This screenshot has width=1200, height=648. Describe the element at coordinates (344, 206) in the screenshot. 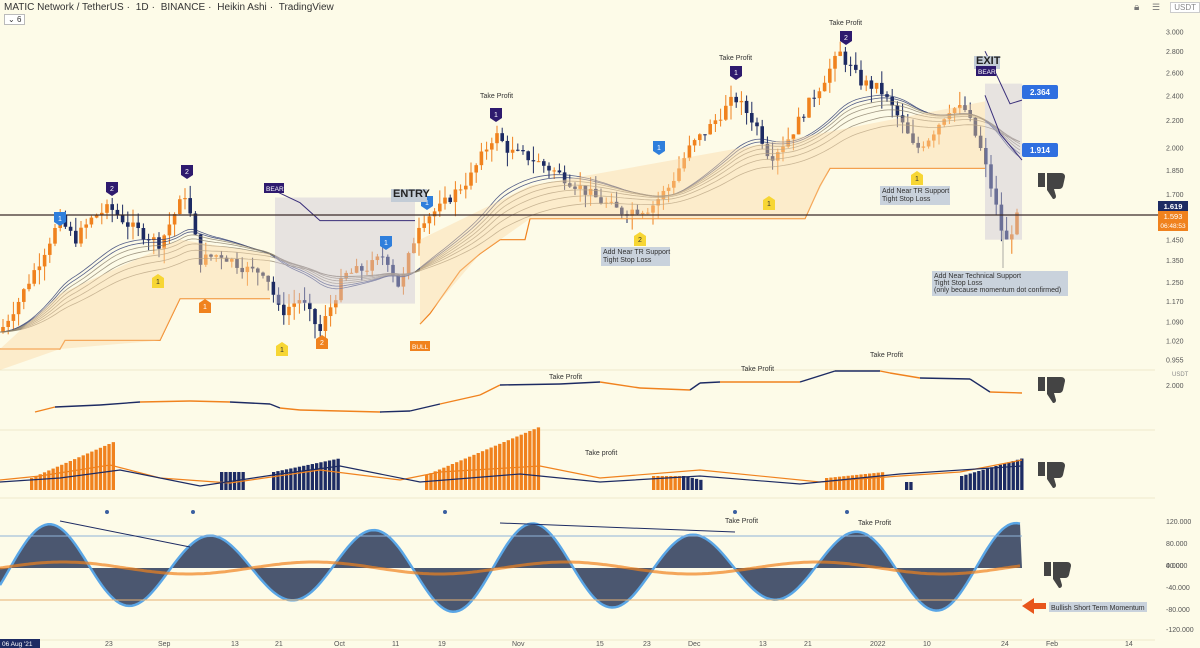

I see `bear-line` at that location.